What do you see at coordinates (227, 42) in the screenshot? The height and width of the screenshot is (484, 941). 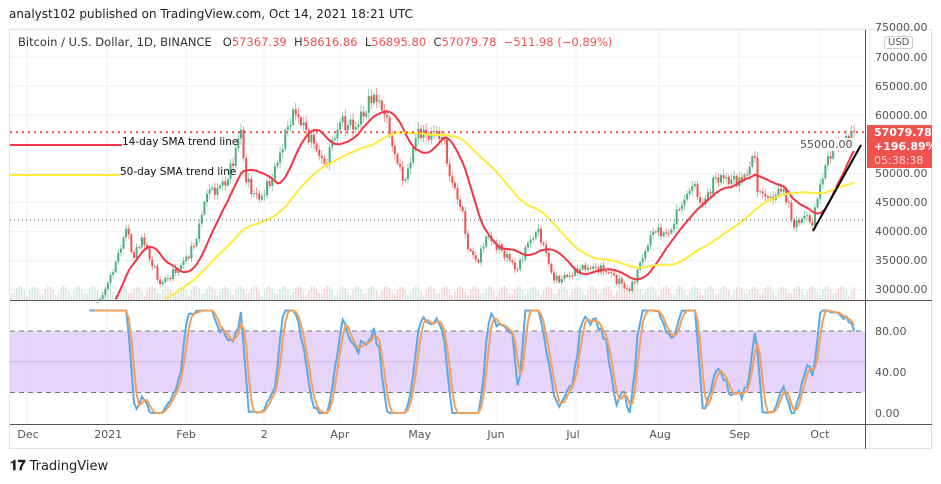 I see `open-label: O` at bounding box center [227, 42].